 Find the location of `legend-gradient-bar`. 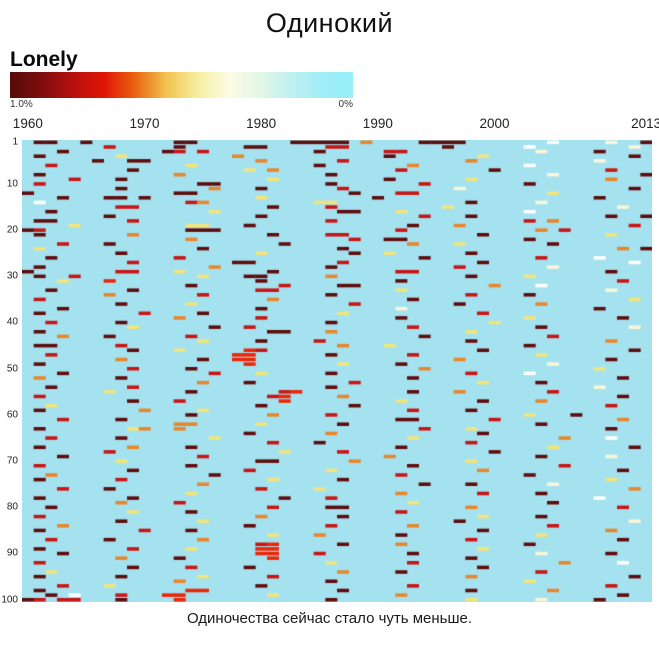

legend-gradient-bar is located at coordinates (181, 85).